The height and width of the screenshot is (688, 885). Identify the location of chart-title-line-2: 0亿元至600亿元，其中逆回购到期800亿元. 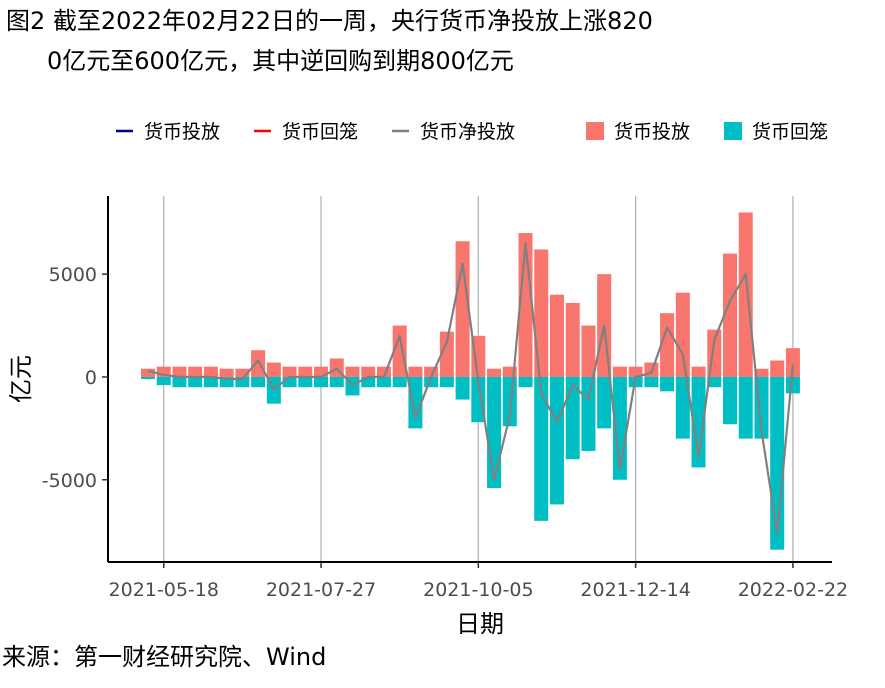
(280, 61).